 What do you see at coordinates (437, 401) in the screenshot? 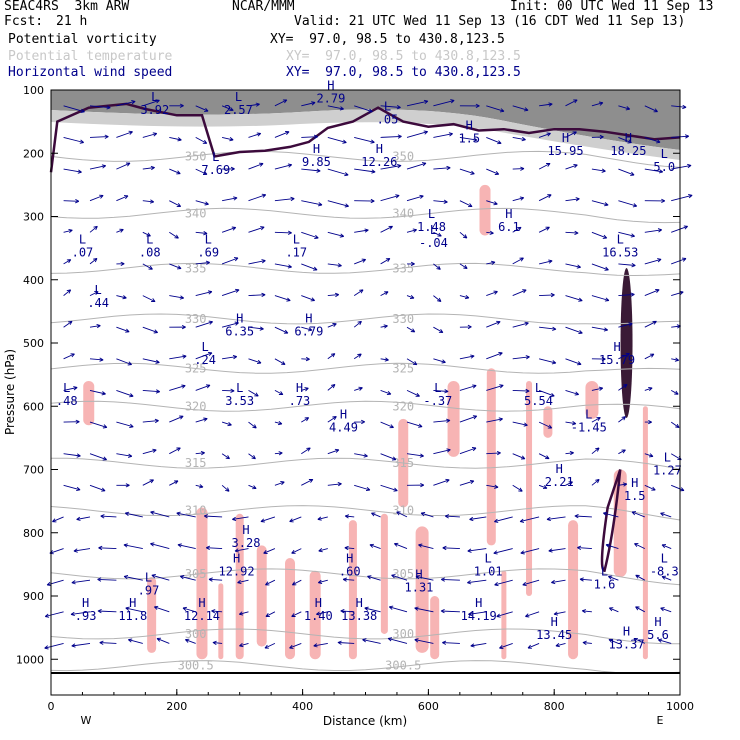
I see `extremum-value-label: -.37` at bounding box center [437, 401].